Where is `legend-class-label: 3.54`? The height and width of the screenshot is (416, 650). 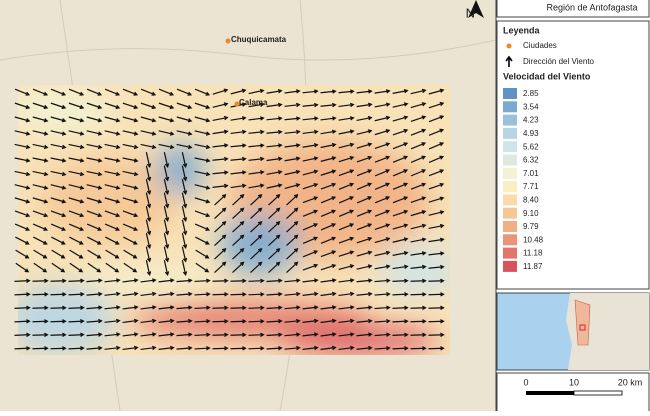 legend-class-label: 3.54 is located at coordinates (531, 106).